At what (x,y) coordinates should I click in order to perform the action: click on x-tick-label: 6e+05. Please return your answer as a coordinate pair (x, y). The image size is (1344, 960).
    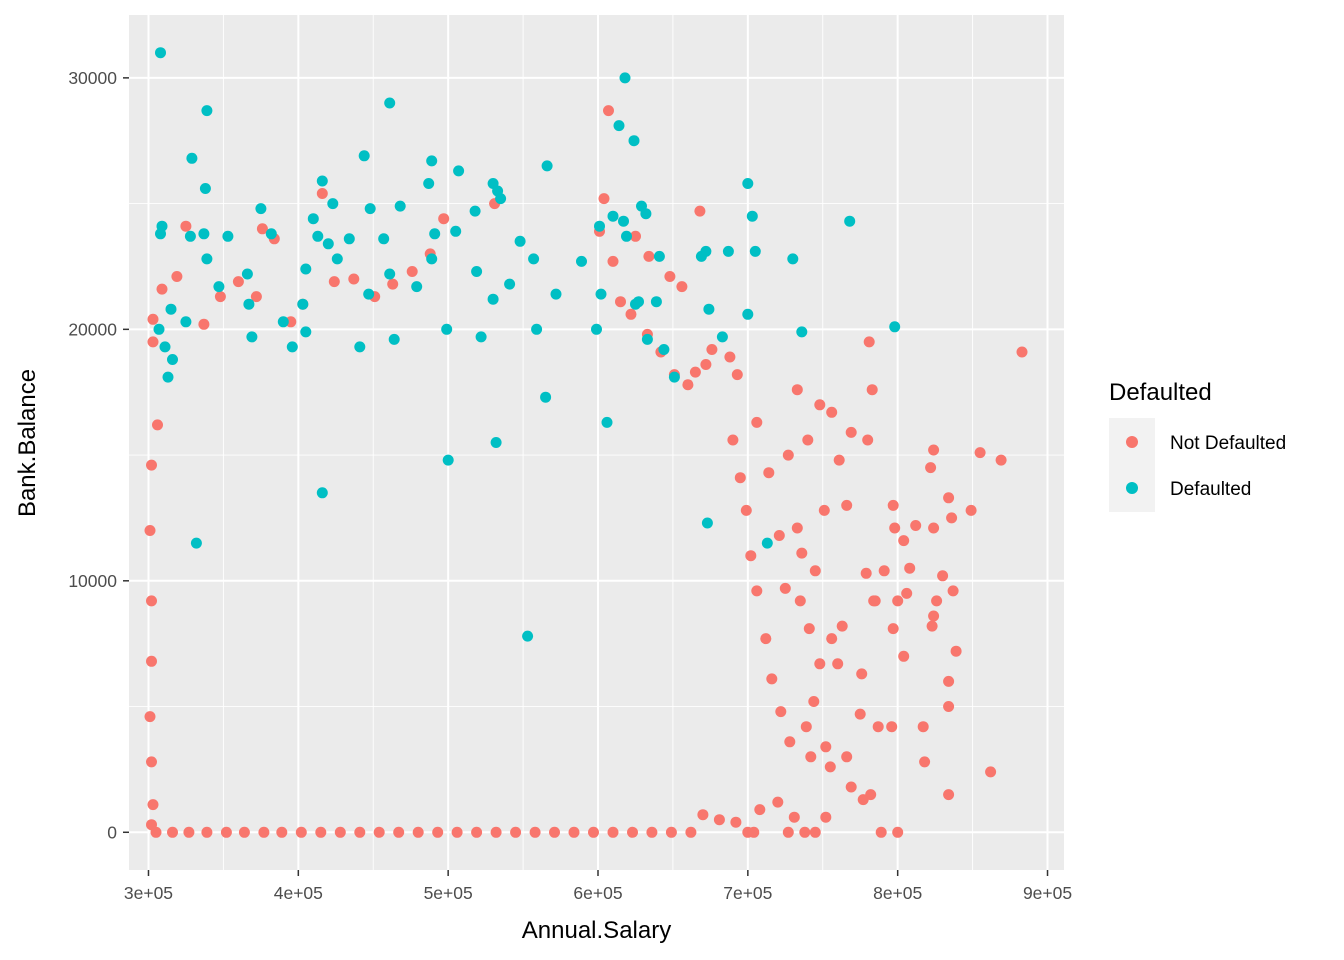
    Looking at the image, I should click on (597, 893).